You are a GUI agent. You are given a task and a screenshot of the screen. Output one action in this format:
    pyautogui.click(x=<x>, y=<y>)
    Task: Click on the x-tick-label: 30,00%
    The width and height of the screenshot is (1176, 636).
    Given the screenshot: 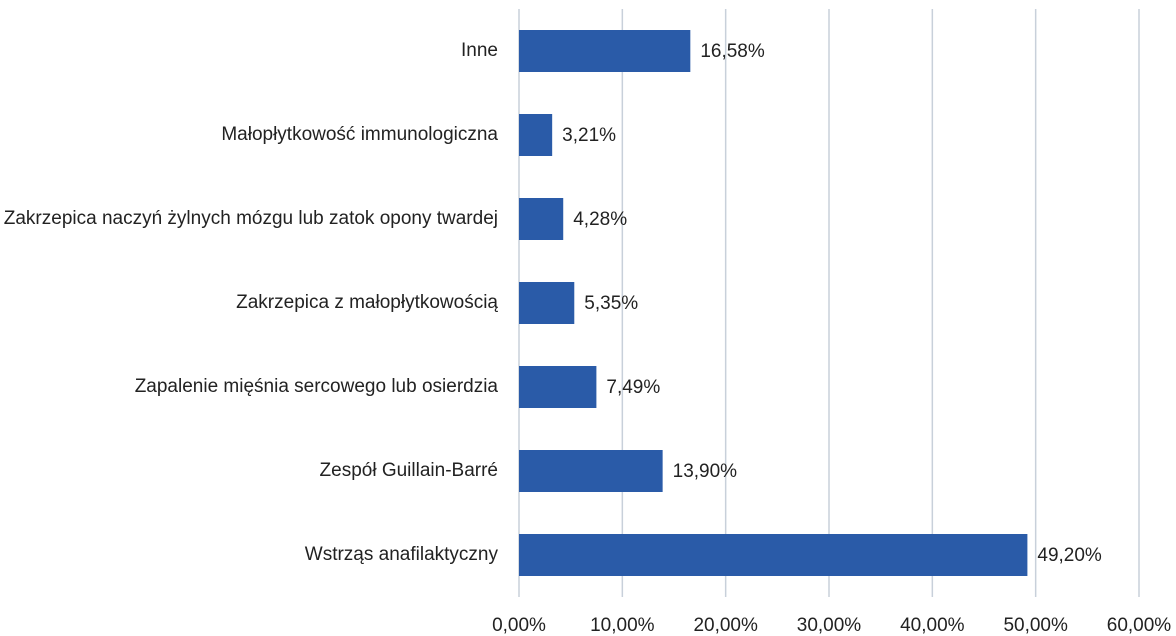 What is the action you would take?
    pyautogui.click(x=829, y=625)
    